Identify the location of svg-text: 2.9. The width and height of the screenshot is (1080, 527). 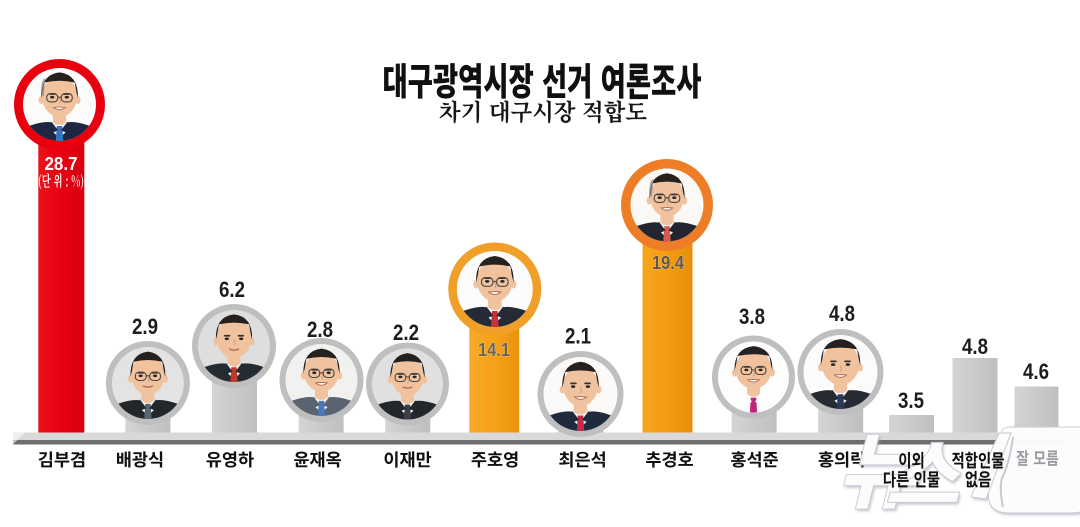
(145, 326).